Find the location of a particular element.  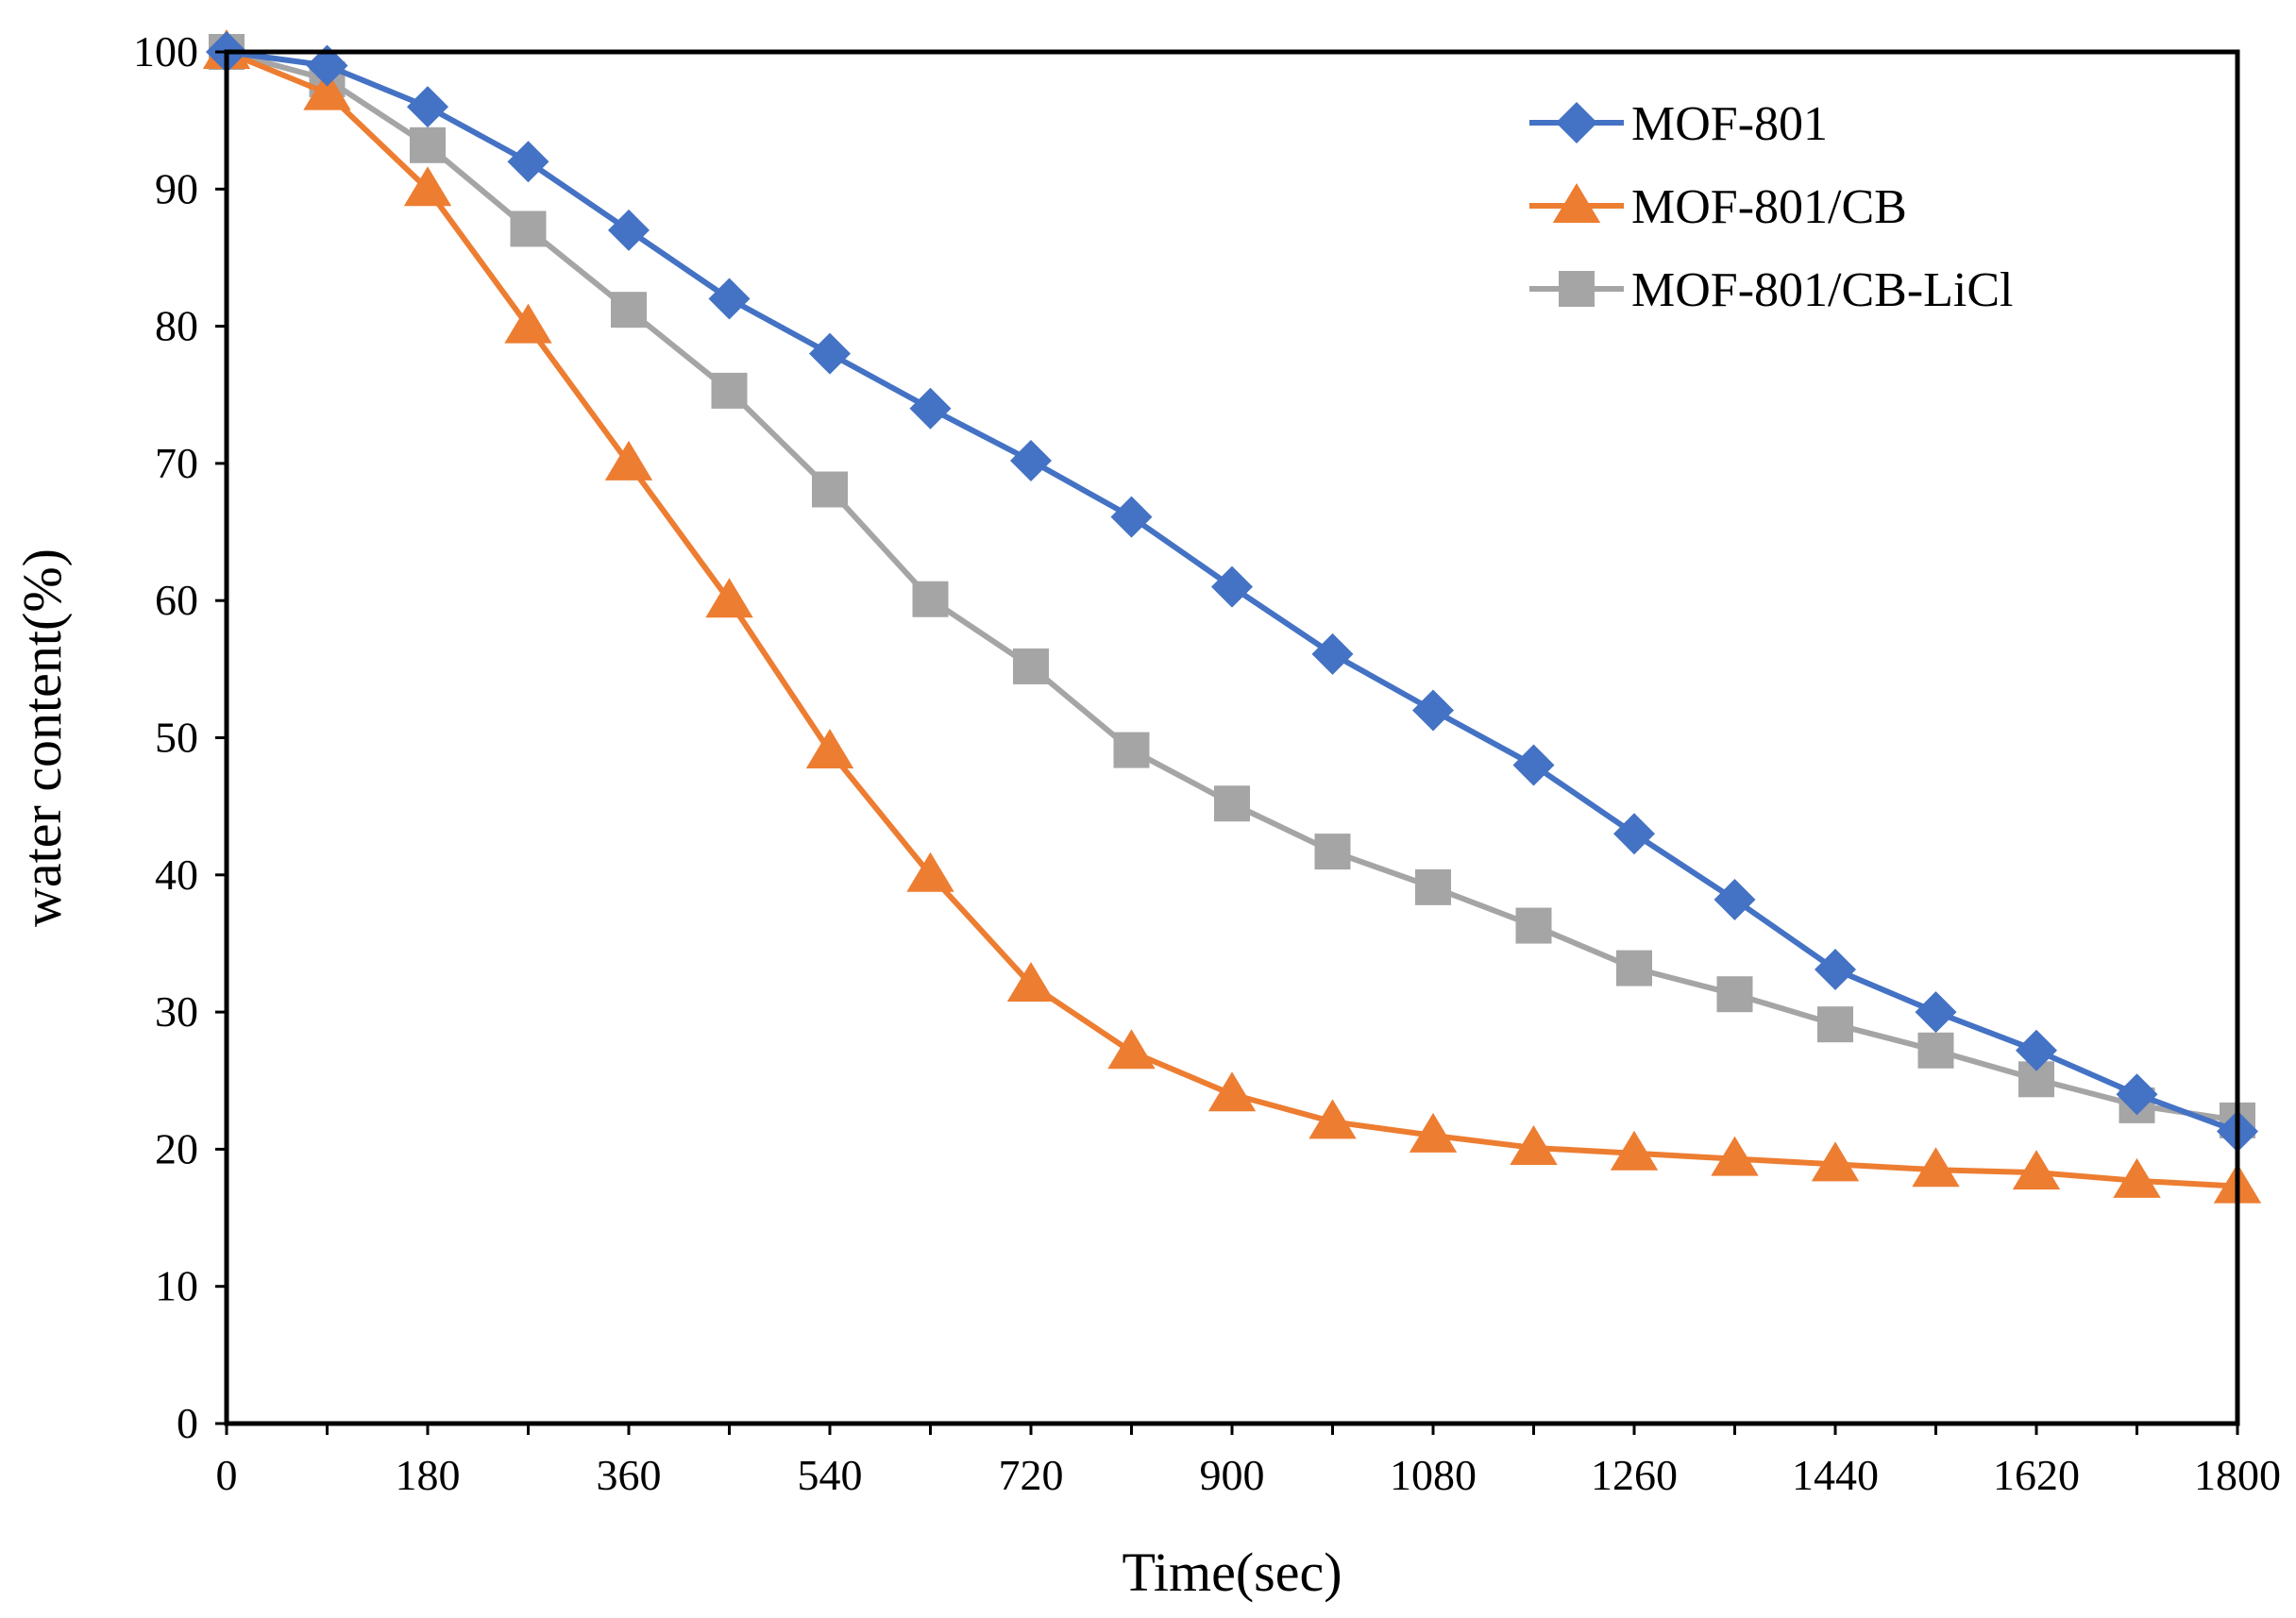

legend: MOF-801 MOF-801/CB MOF-801/CB-LiCl is located at coordinates (1771, 207).